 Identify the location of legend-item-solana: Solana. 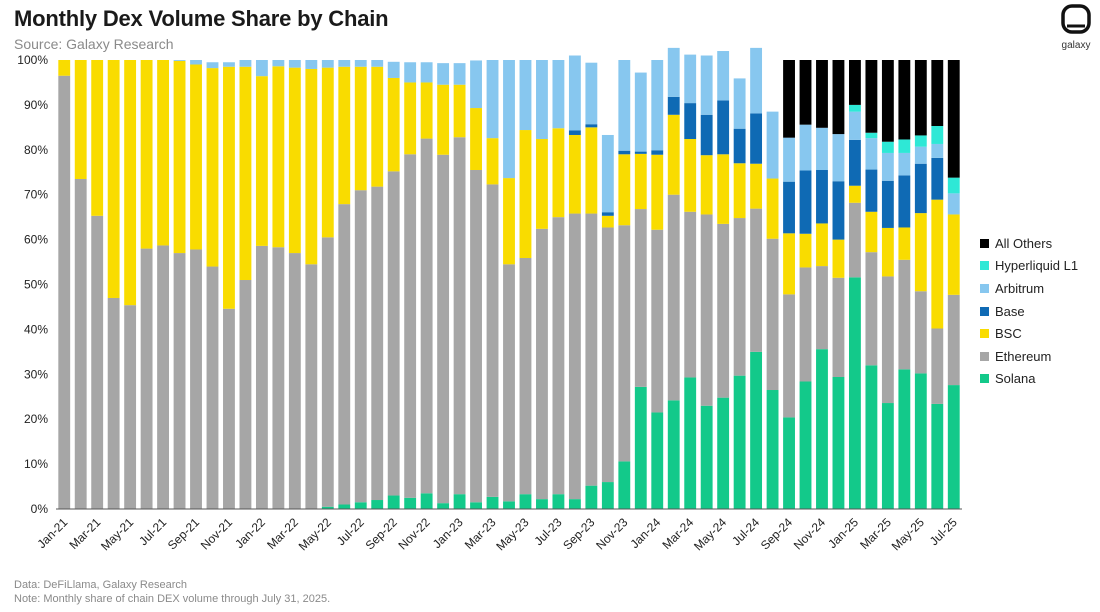
(1029, 379).